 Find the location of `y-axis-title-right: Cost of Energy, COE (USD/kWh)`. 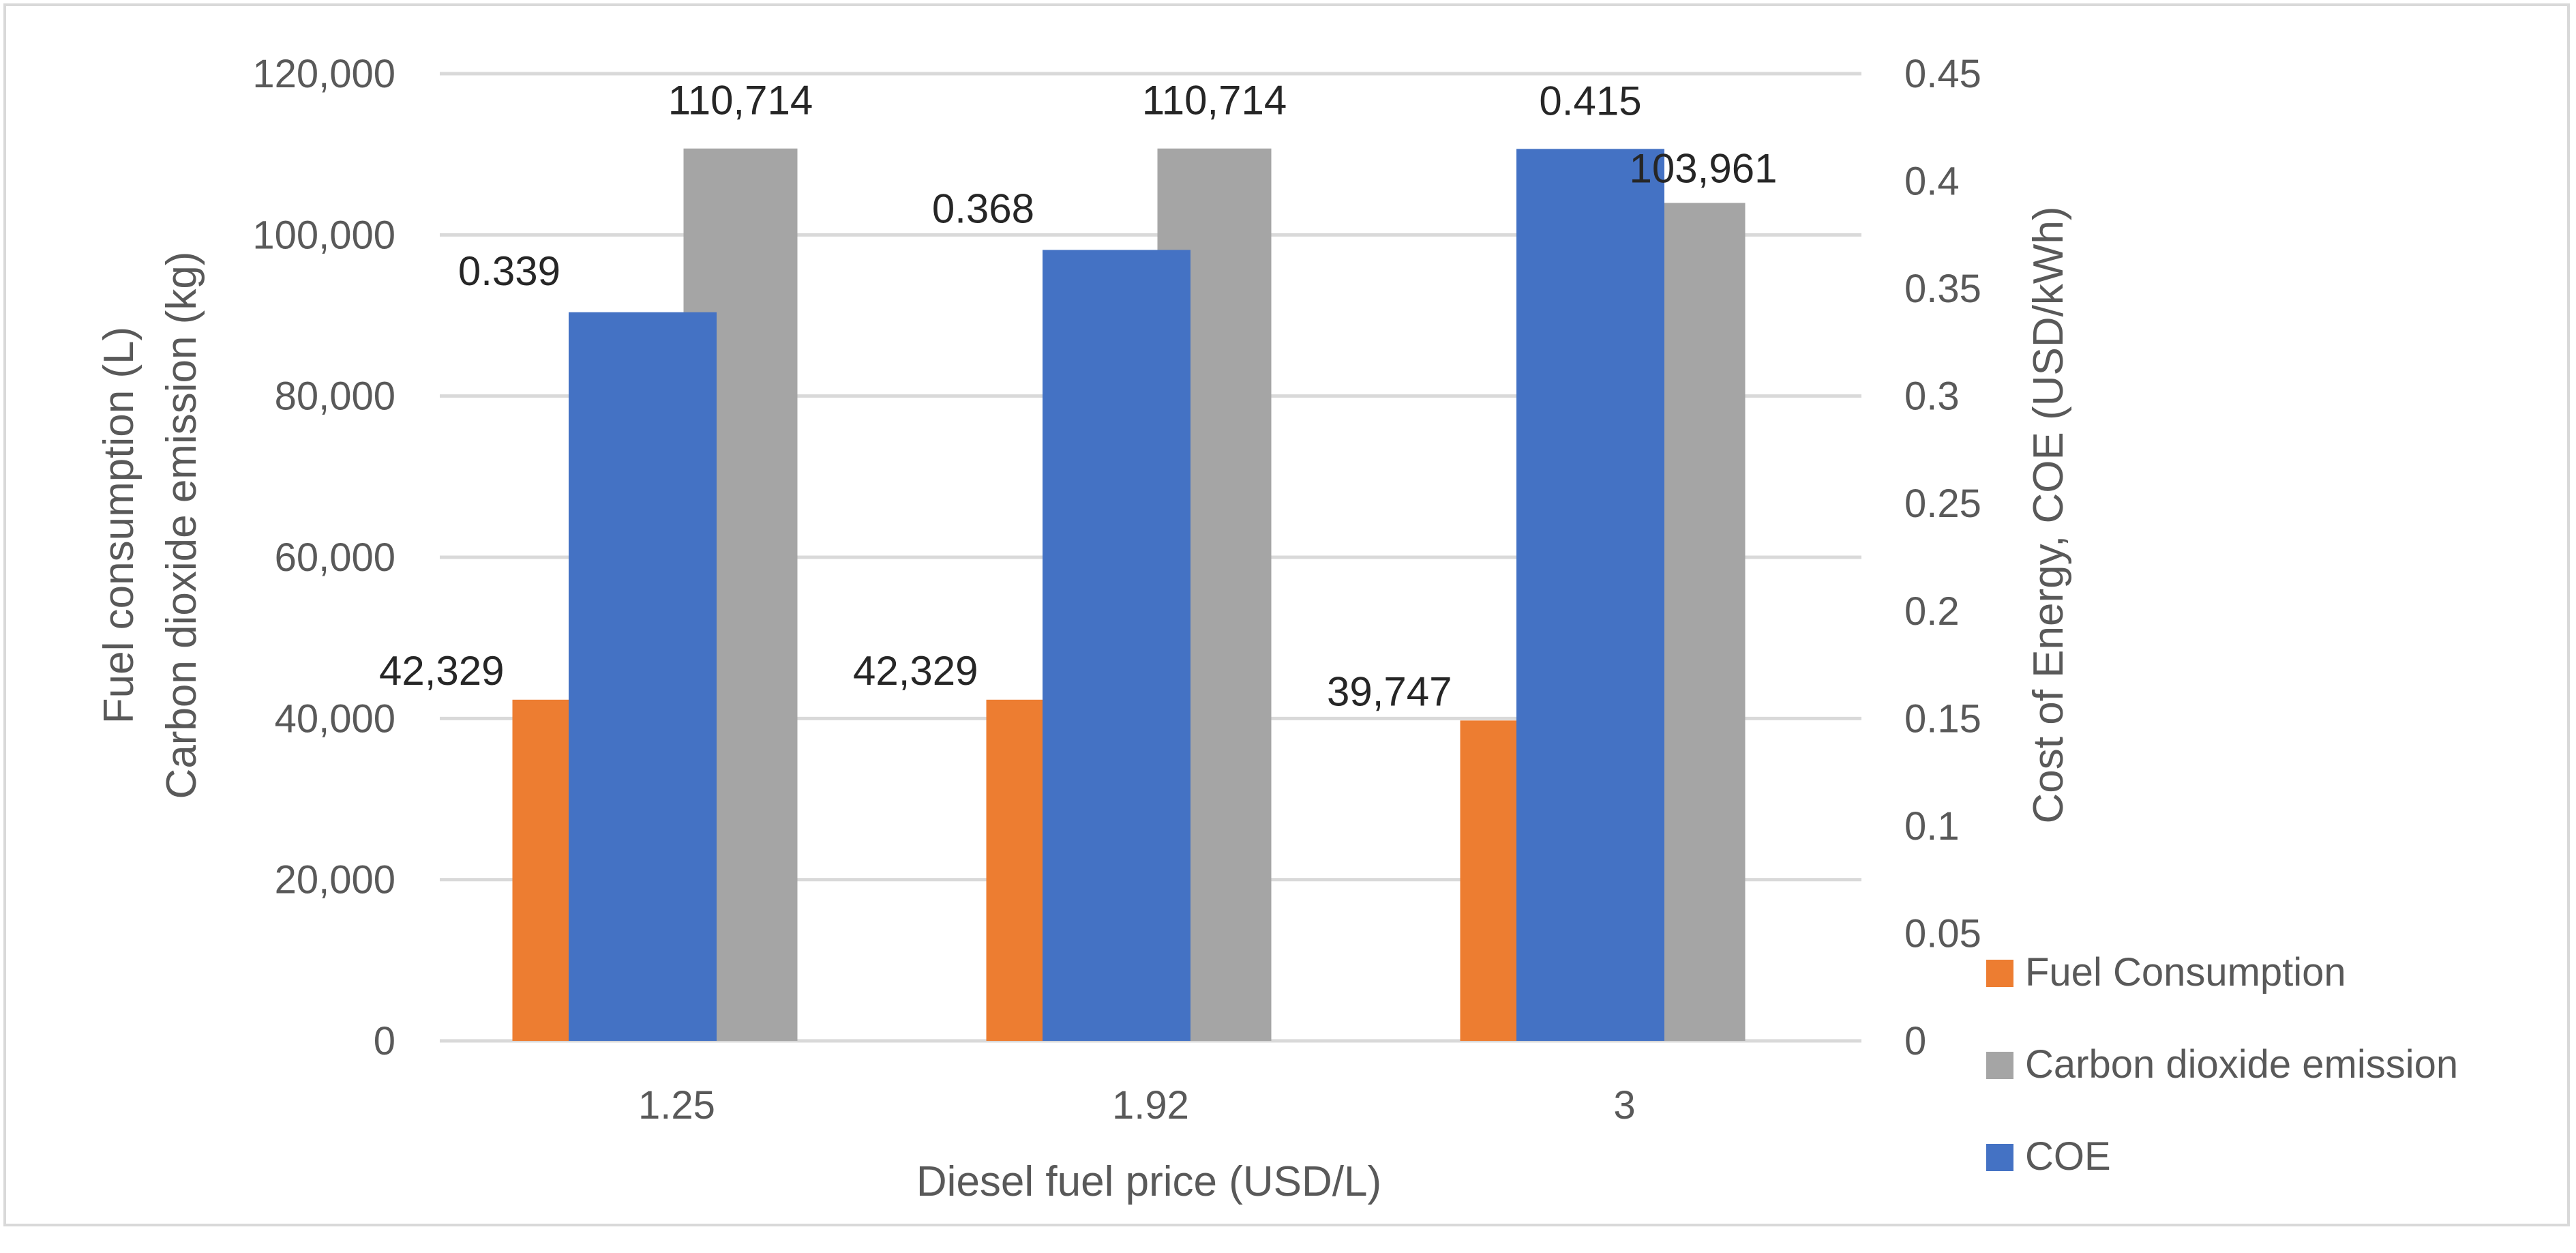

y-axis-title-right: Cost of Energy, COE (USD/kWh) is located at coordinates (2048, 515).